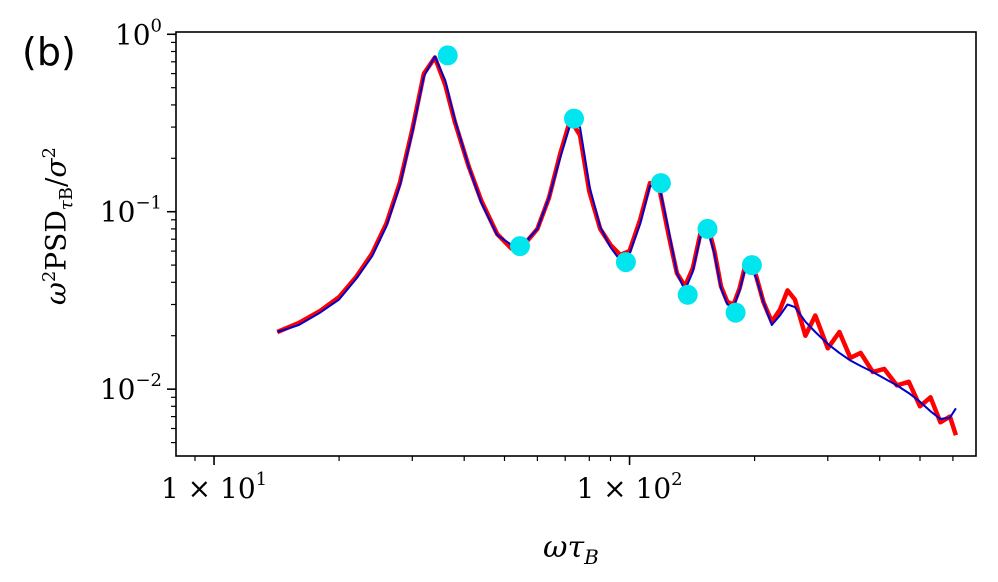 The width and height of the screenshot is (998, 582). I want to click on x-tick-label: 1 × 102, so click(629, 487).